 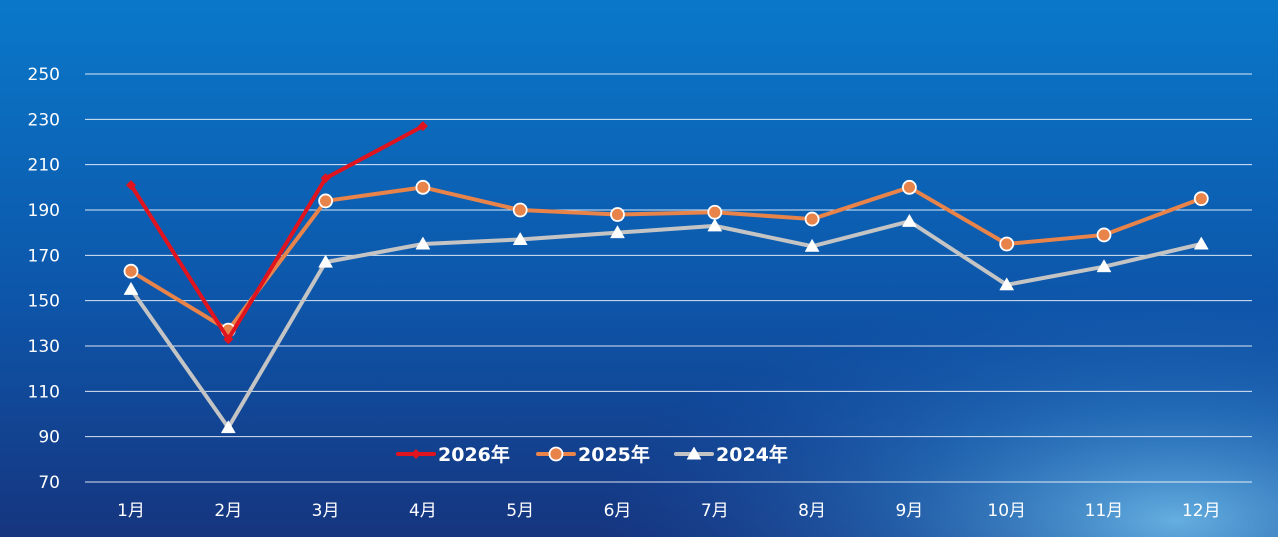 What do you see at coordinates (614, 454) in the screenshot?
I see `legend-label: 2025年` at bounding box center [614, 454].